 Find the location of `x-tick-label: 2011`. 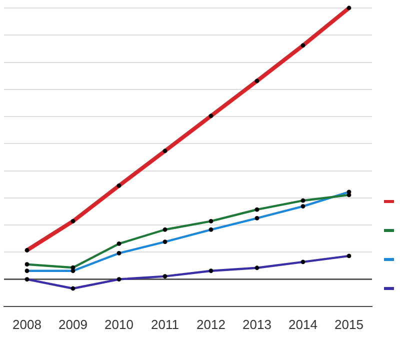

x-tick-label: 2011 is located at coordinates (165, 324).